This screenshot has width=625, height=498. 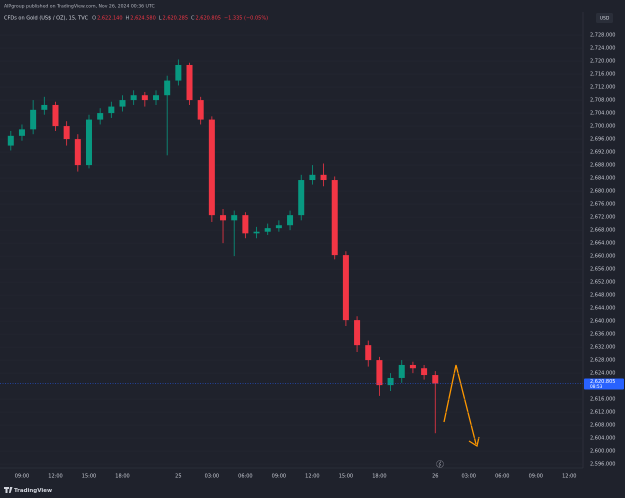 I want to click on y-tick-label: 2,688.000, so click(x=602, y=166).